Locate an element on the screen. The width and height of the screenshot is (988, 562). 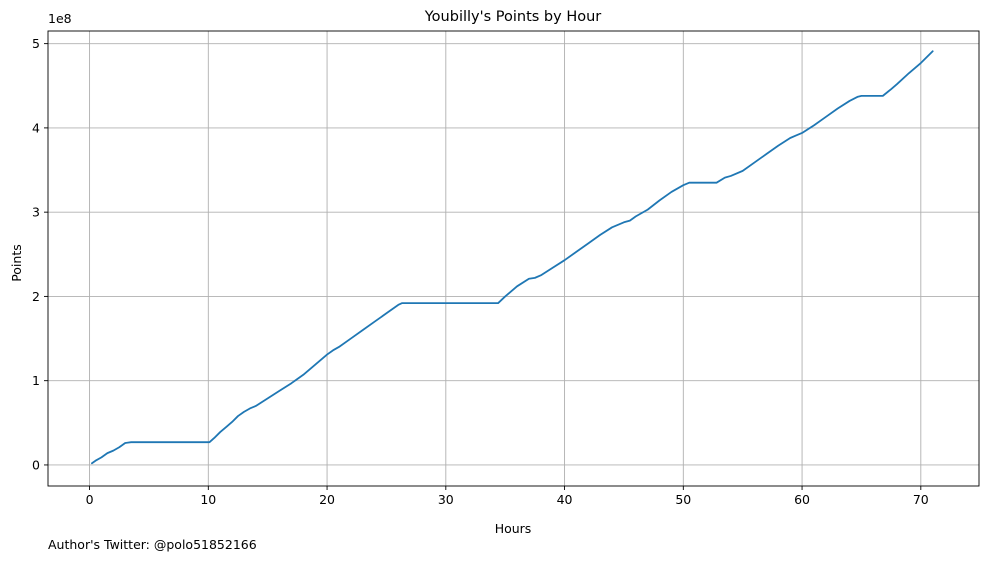
y-tick-label: 1 is located at coordinates (36, 380).